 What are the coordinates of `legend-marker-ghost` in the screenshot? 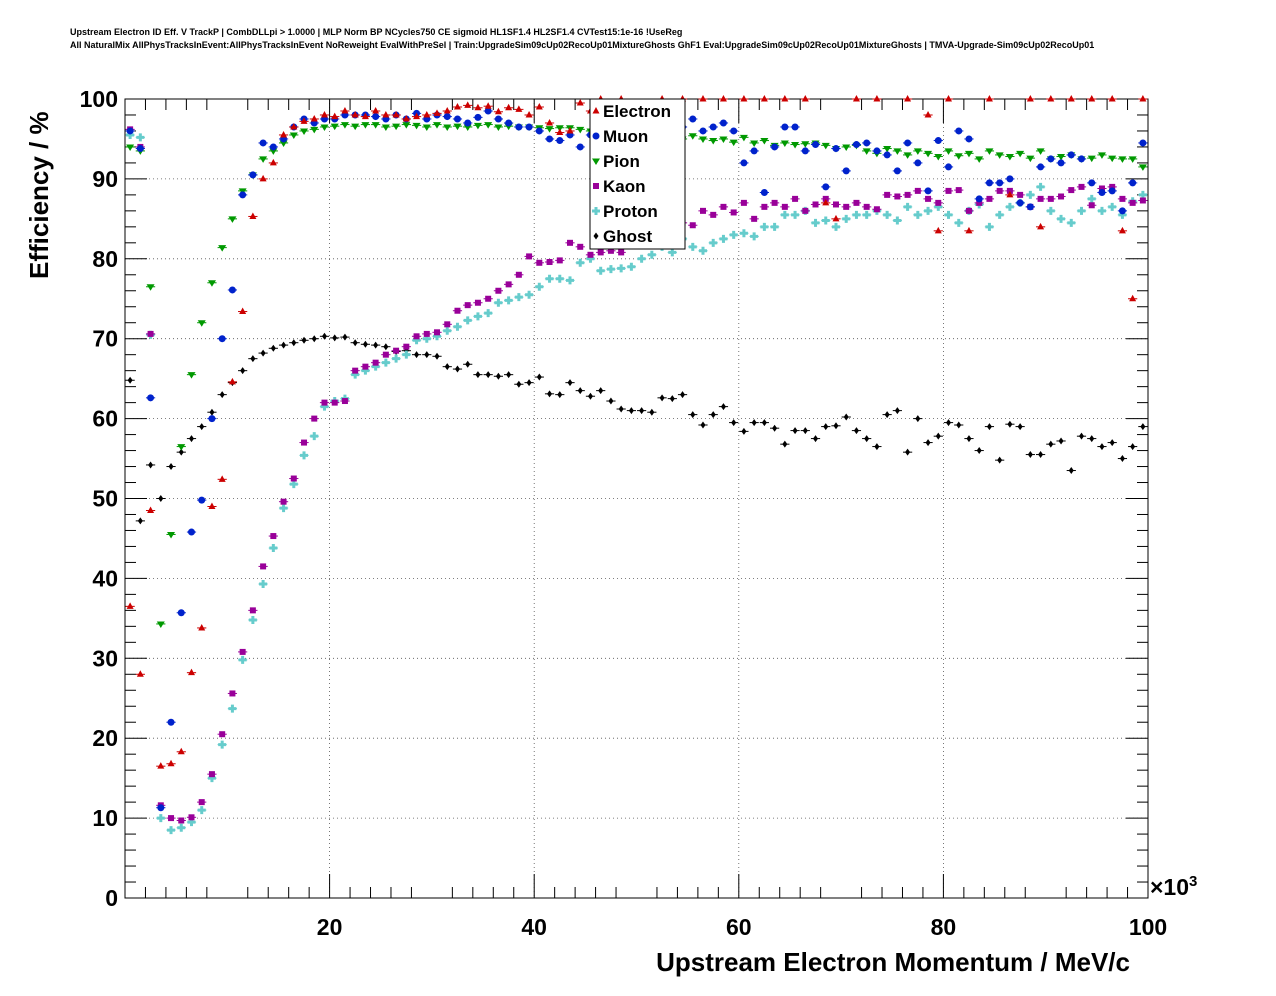 It's located at (596, 236).